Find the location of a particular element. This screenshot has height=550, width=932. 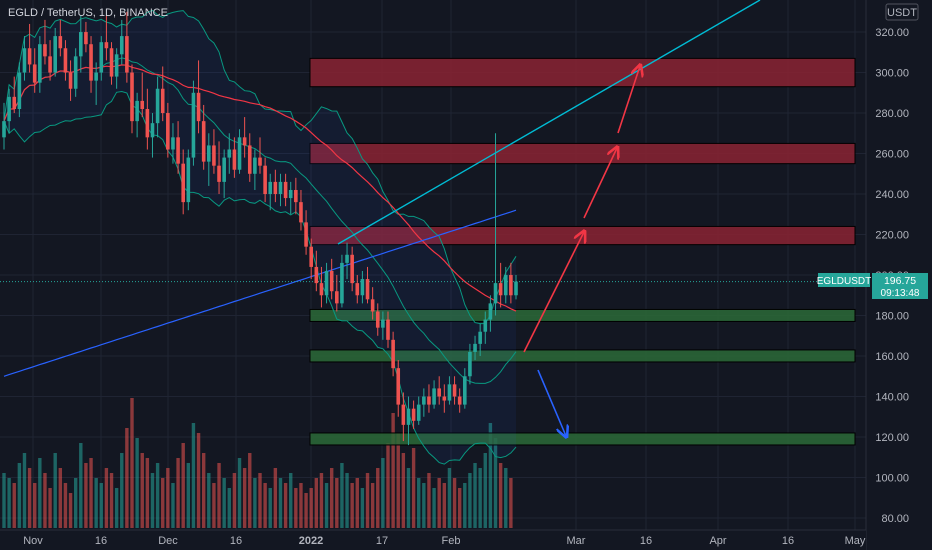

y-tick-label: 300.00 is located at coordinates (892, 74).